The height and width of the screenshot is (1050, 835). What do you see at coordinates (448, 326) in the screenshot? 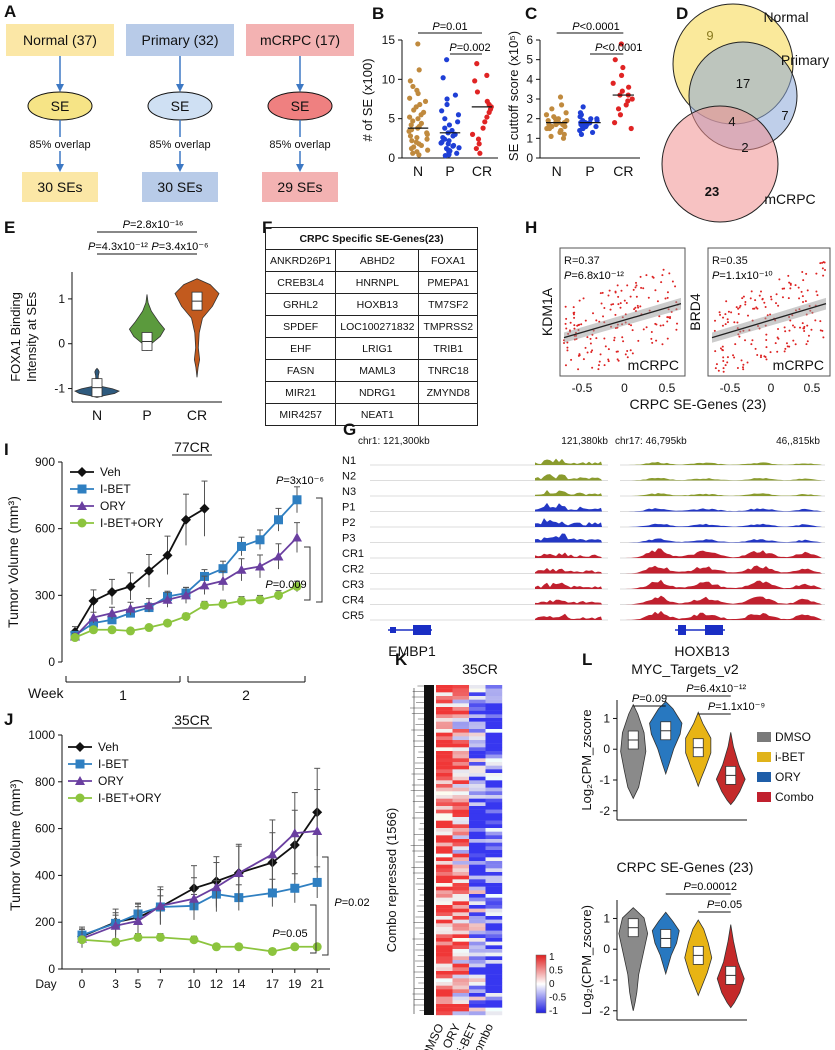
I see `table-cell: TMPRSS2` at bounding box center [448, 326].